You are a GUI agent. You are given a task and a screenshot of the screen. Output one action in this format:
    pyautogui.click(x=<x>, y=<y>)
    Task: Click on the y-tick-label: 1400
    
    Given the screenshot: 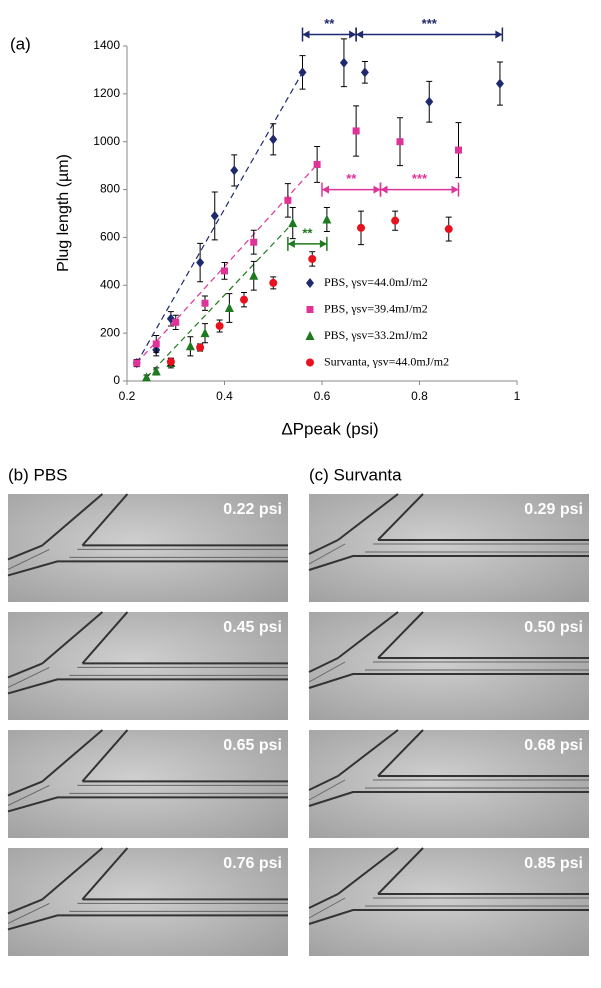 What is the action you would take?
    pyautogui.click(x=106, y=45)
    